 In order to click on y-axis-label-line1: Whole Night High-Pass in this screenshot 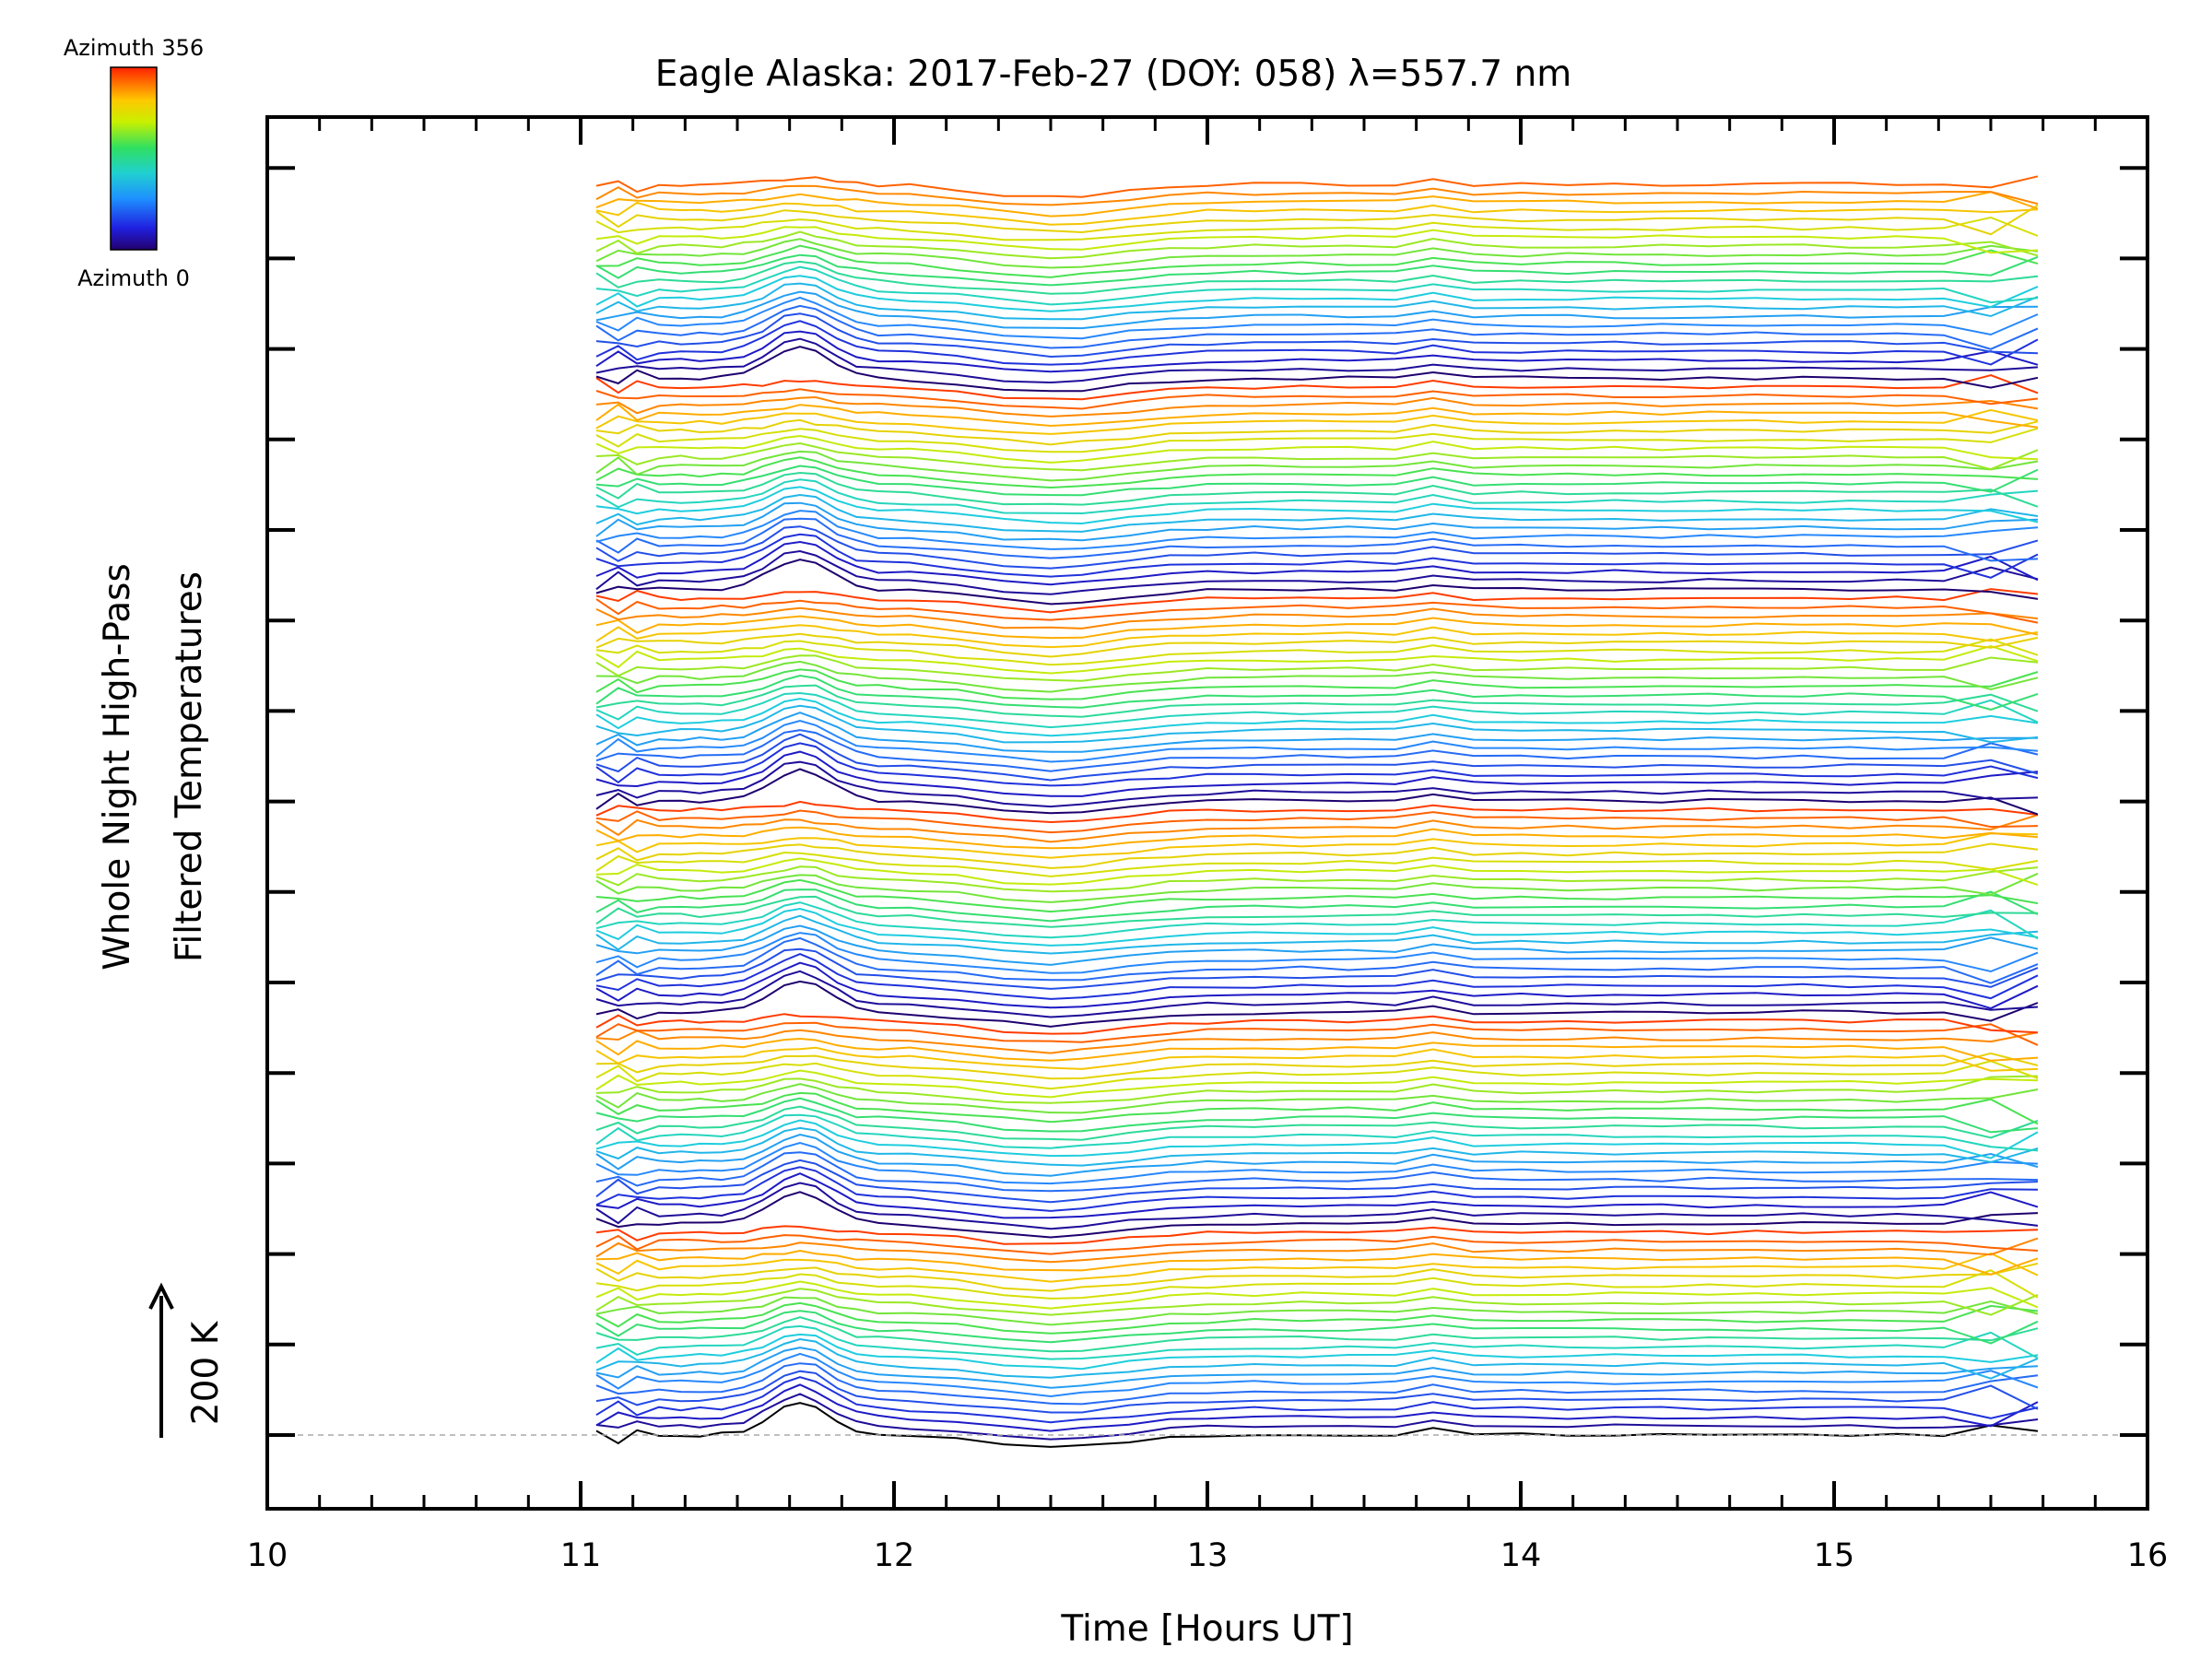, I will do `click(117, 767)`.